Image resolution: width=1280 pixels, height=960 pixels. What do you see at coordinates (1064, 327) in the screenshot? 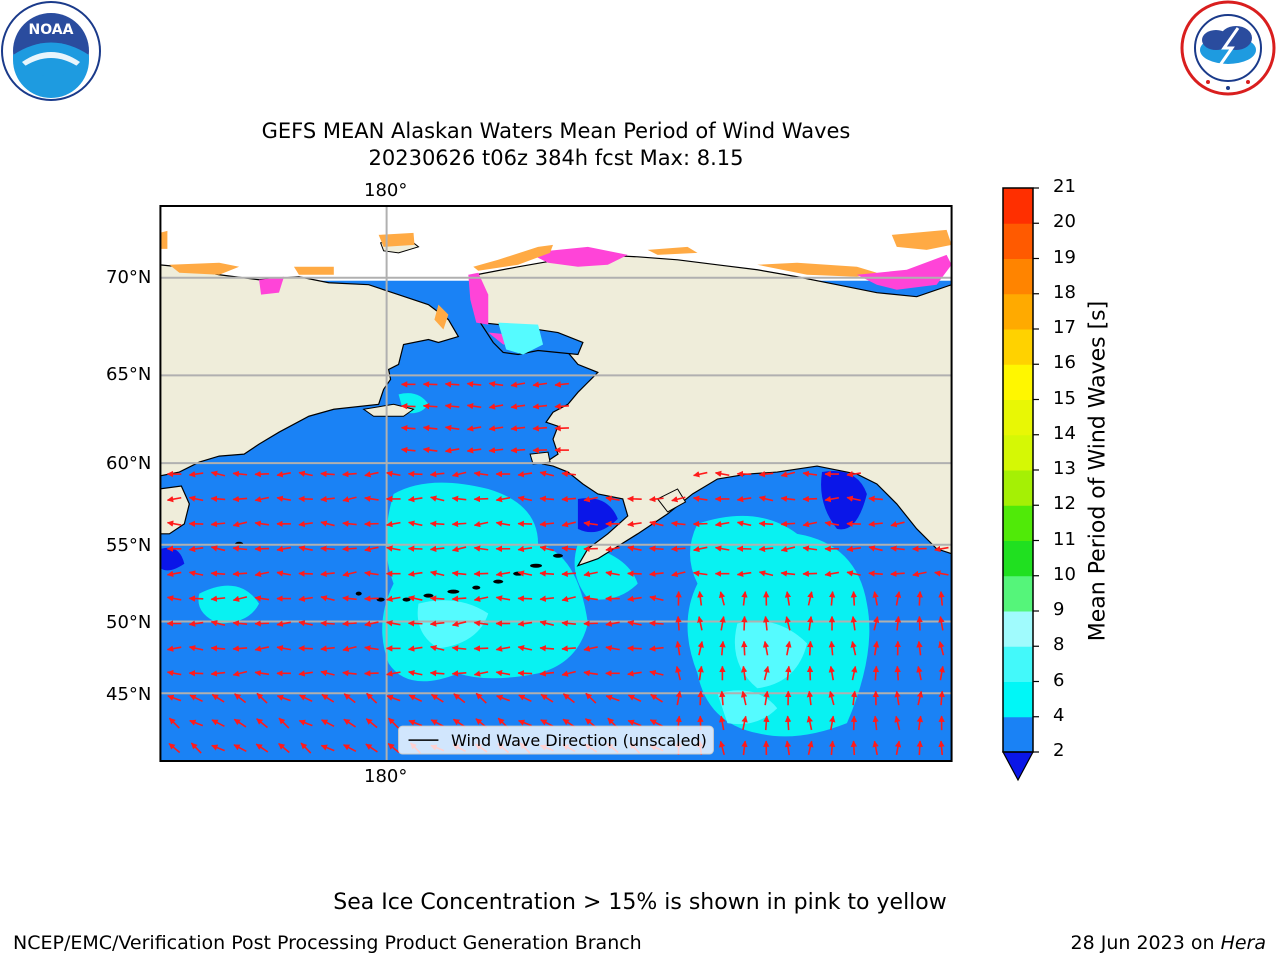
I see `colorbar-tick-label: 17` at bounding box center [1064, 327].